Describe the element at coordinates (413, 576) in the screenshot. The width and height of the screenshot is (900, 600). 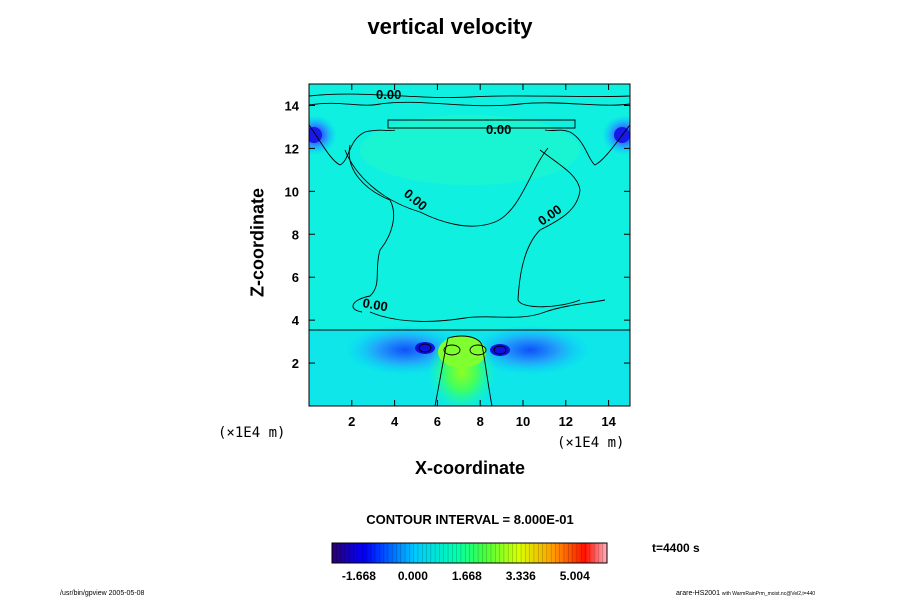
I see `colorbar-tick-label-1: 0.000` at that location.